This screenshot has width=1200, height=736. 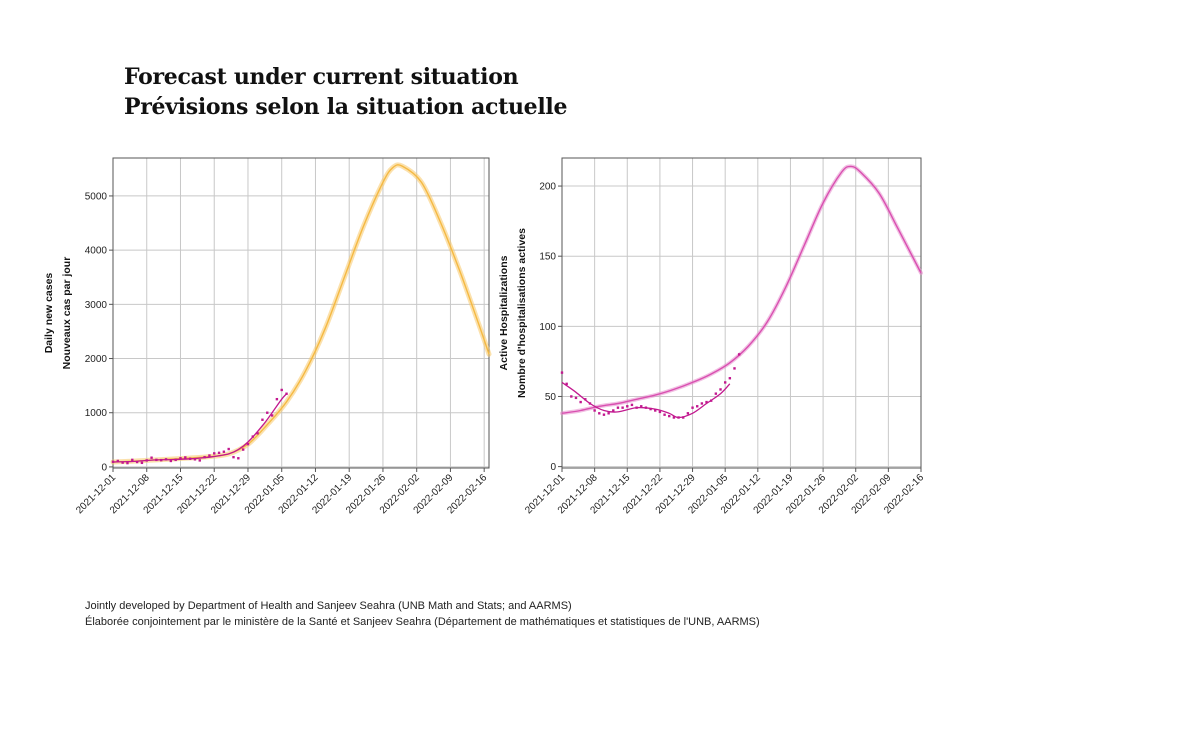 I want to click on y-axis-title-fr: Nombre d'hospitalisations actives, so click(x=522, y=313).